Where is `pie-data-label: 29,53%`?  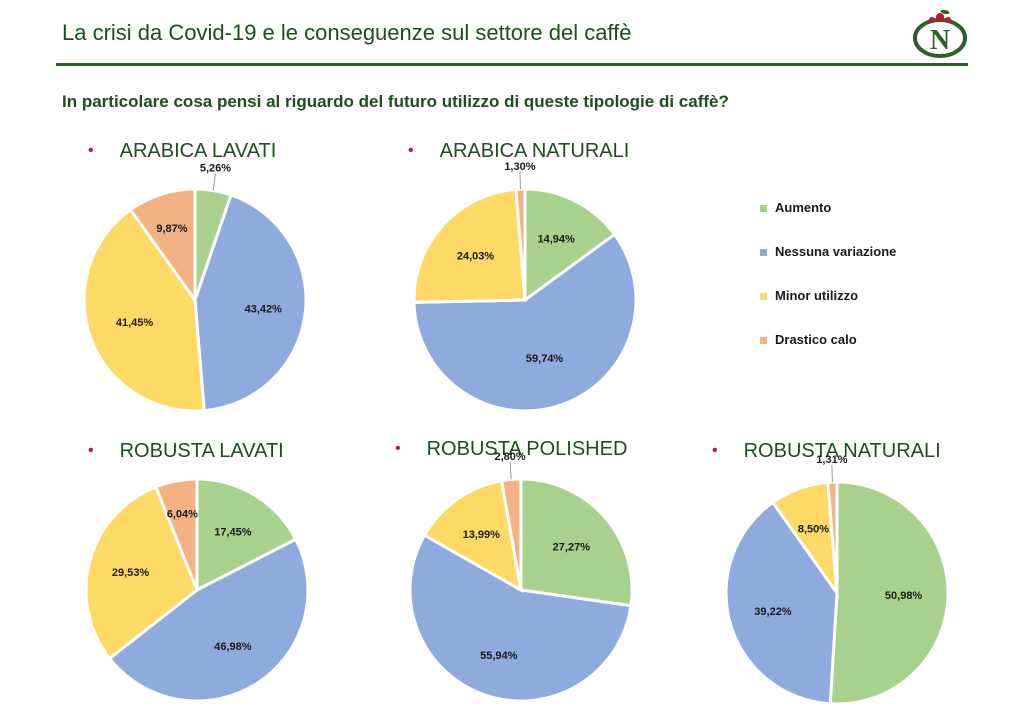 pie-data-label: 29,53% is located at coordinates (131, 573).